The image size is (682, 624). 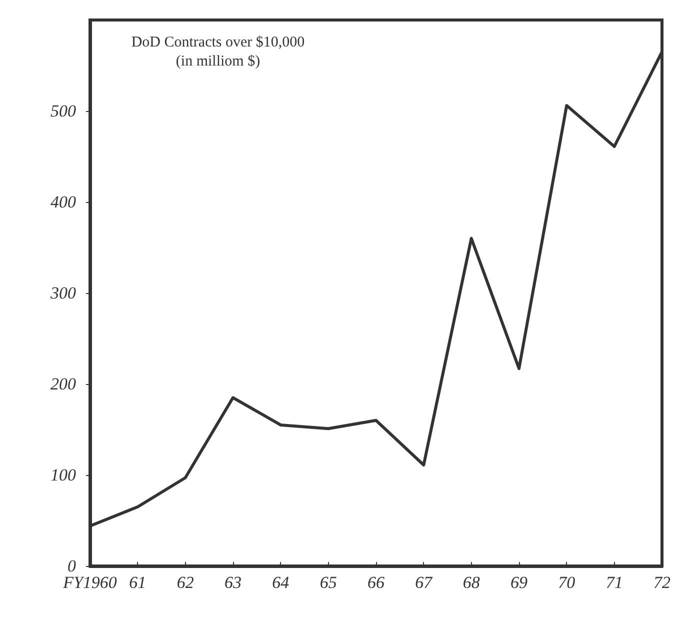 I want to click on x-tick-label: FY1960, so click(x=90, y=582).